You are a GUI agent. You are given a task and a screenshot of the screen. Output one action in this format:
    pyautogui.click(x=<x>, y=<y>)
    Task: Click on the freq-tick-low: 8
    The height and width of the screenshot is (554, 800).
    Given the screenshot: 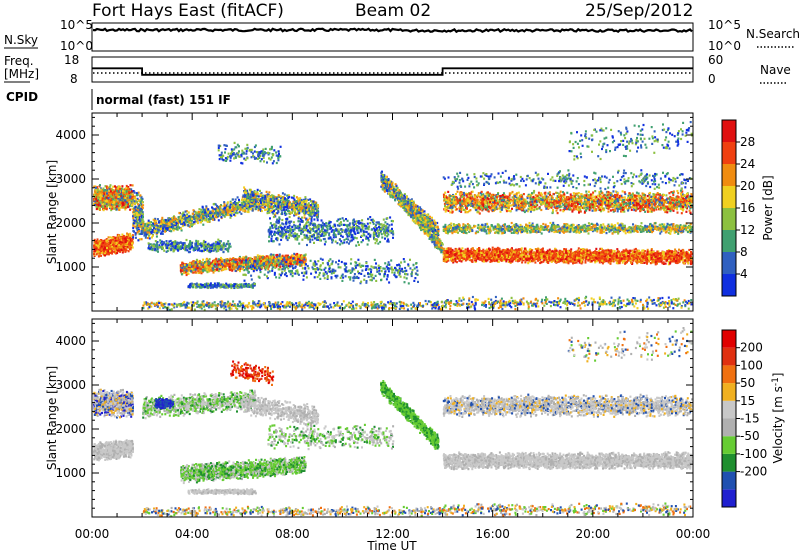 What is the action you would take?
    pyautogui.click(x=74, y=79)
    